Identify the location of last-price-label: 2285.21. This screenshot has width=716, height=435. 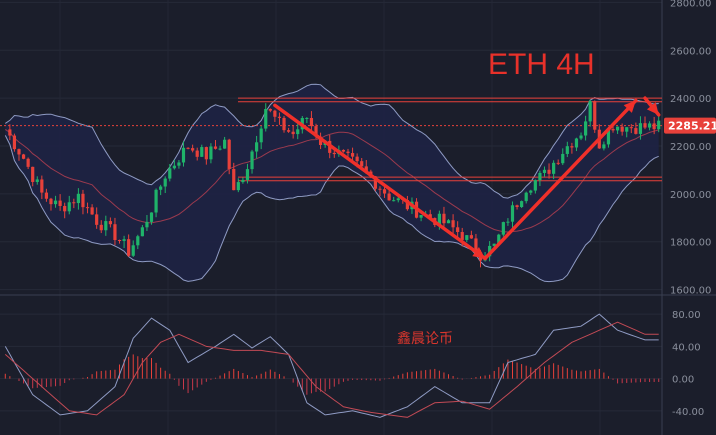
(692, 126).